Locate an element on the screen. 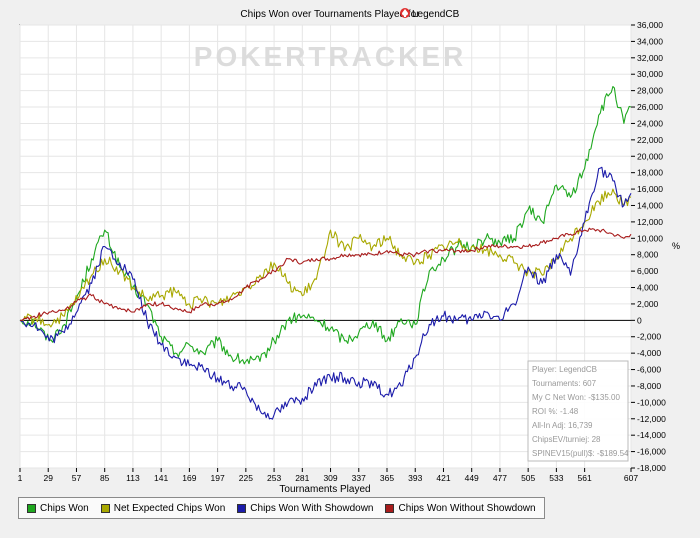  x-tick-label: 225 is located at coordinates (246, 478).